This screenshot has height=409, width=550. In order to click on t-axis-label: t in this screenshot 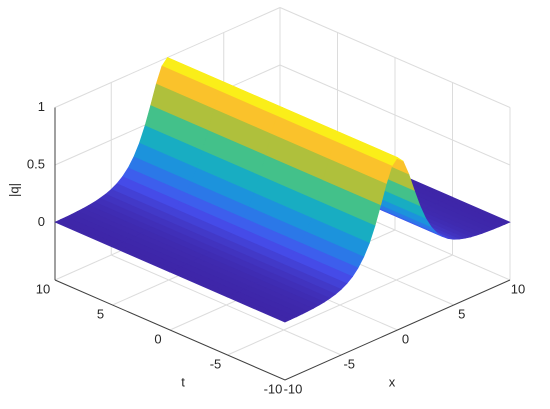, I will do `click(183, 381)`.